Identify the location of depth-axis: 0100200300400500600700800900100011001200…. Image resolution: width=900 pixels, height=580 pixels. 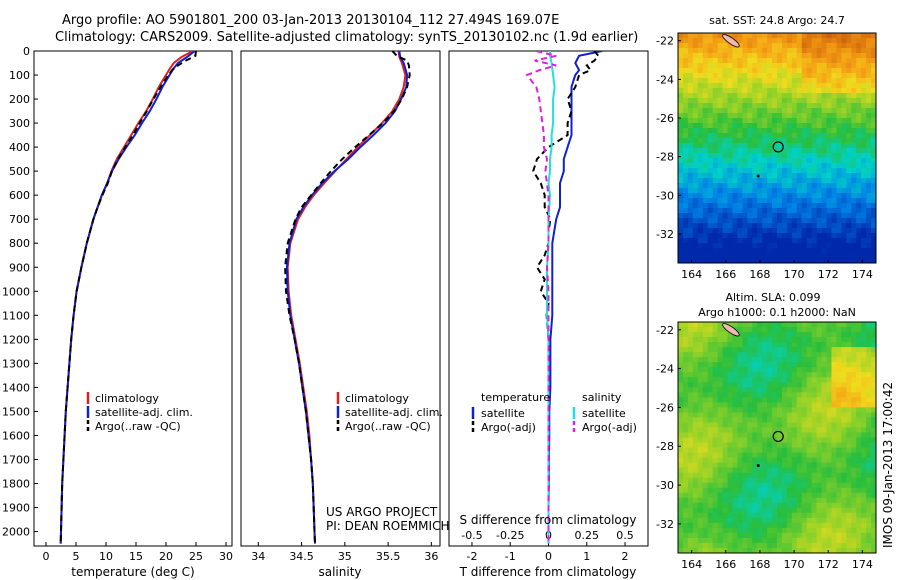
(20, 292).